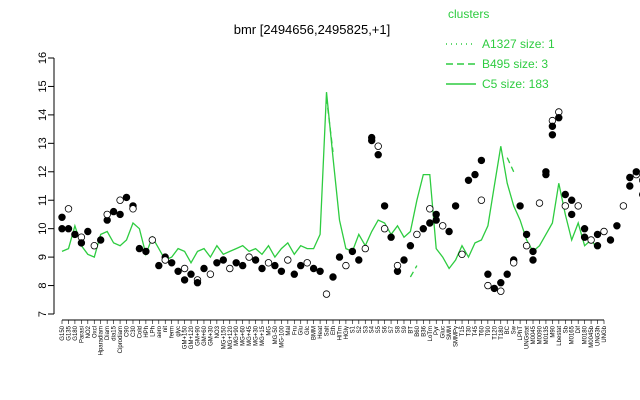 The width and height of the screenshot is (640, 400). I want to click on x-tick-label: S1, so click(353, 329).